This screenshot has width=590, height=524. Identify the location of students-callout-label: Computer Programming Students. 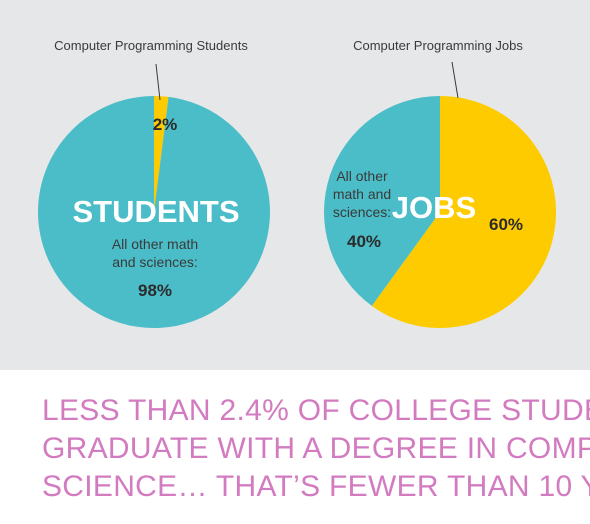
(151, 45).